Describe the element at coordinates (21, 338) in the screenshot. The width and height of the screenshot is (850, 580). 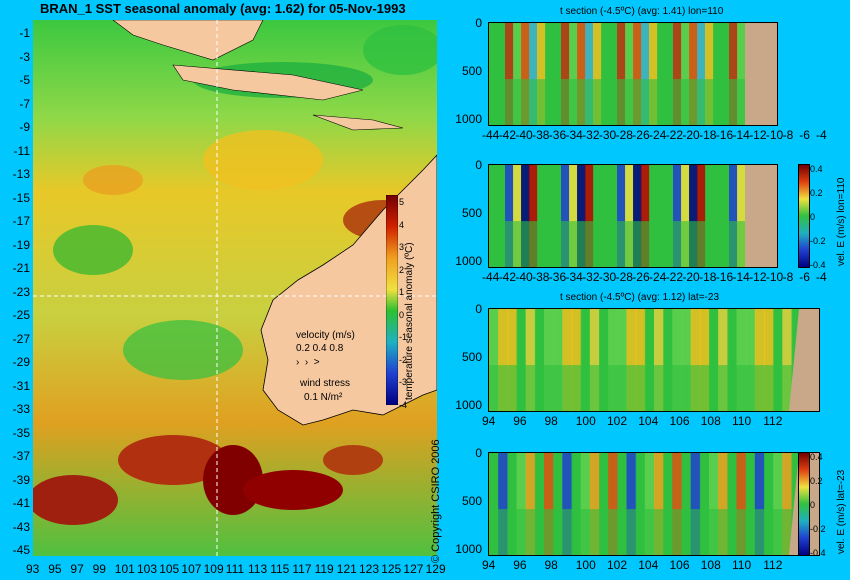
I see `lat-tick-label: -27` at that location.